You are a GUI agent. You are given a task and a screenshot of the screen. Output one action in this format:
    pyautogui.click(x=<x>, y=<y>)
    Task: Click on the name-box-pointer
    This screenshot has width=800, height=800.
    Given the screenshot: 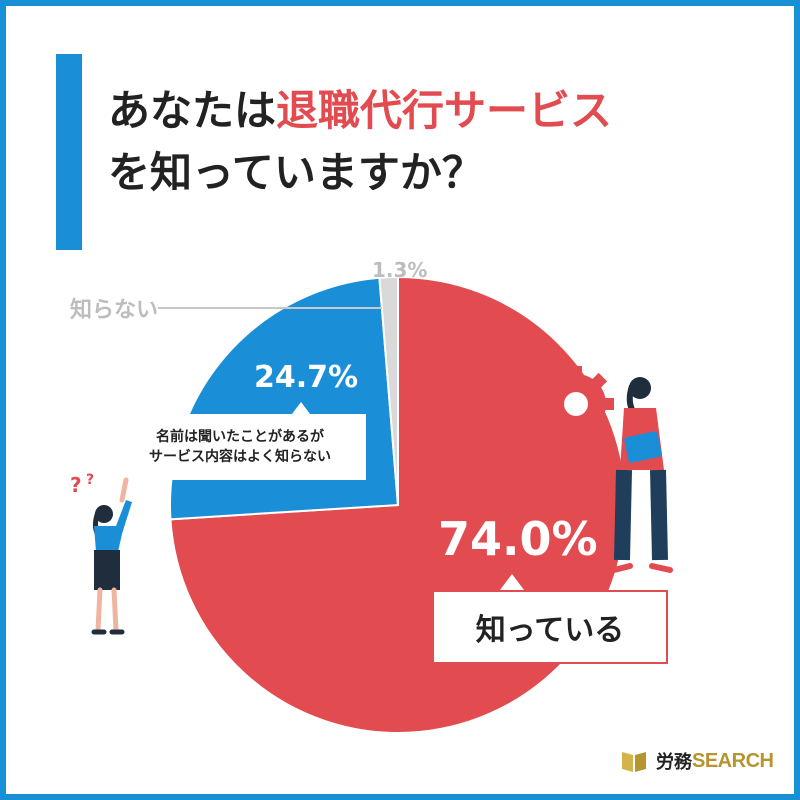 What is the action you would take?
    pyautogui.click(x=301, y=408)
    